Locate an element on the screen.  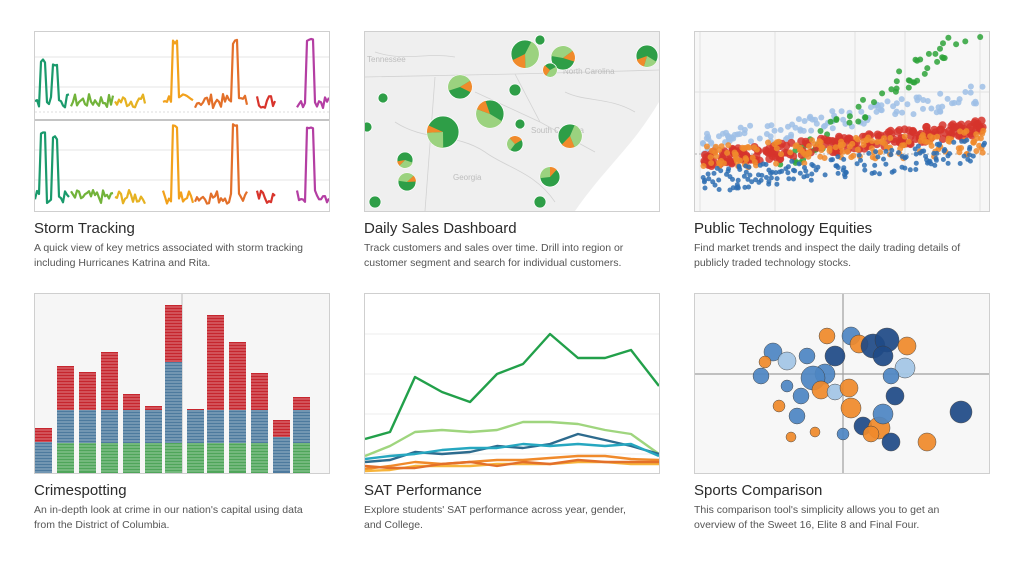
sports-bubbles is located at coordinates (862, 389).